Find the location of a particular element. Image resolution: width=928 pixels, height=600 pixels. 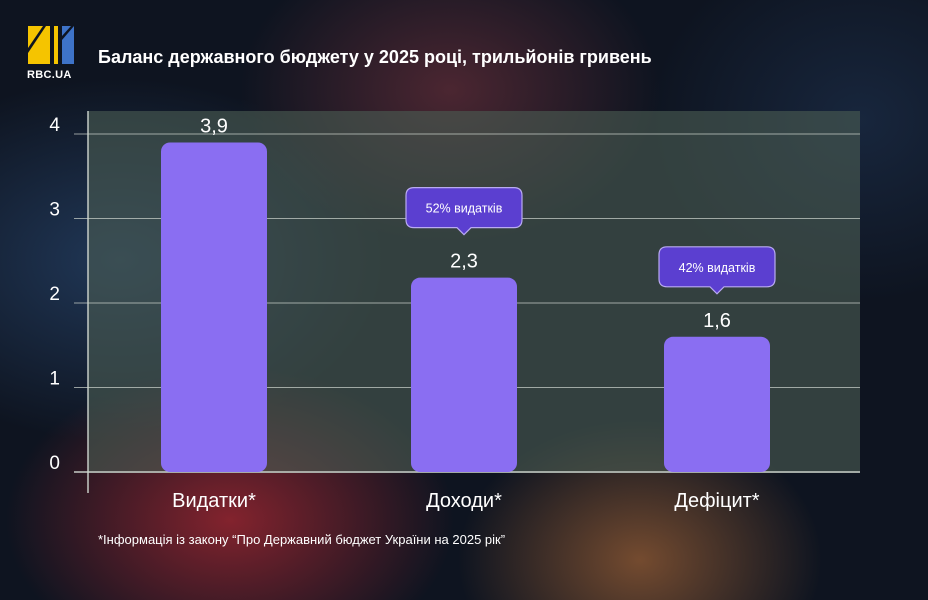

data-label-1: 3,9 is located at coordinates (214, 126).